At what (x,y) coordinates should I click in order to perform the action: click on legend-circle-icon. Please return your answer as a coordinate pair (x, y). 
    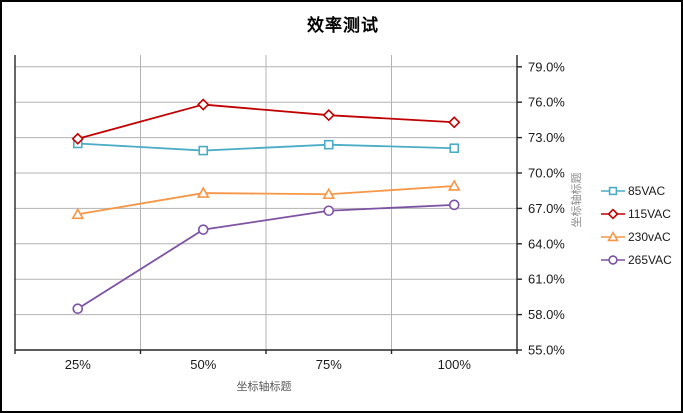
    Looking at the image, I should click on (613, 259).